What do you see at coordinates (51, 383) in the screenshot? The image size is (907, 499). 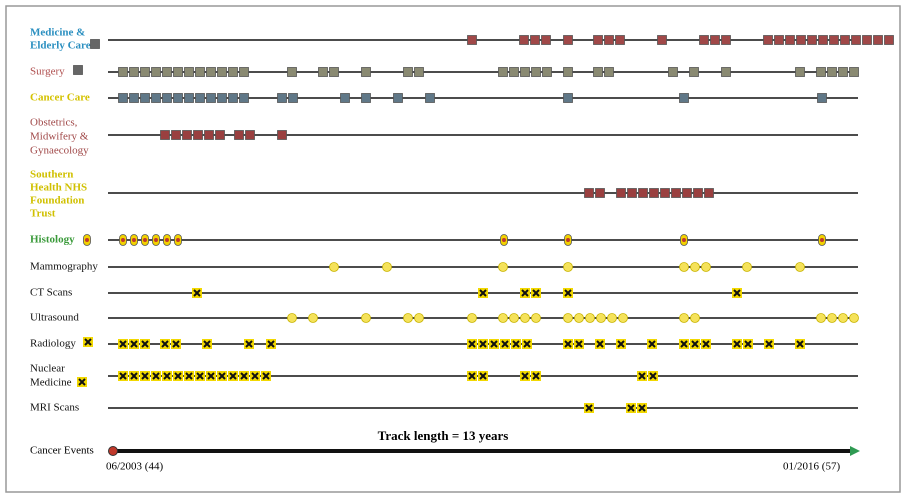 I see `row-label: Medicine` at bounding box center [51, 383].